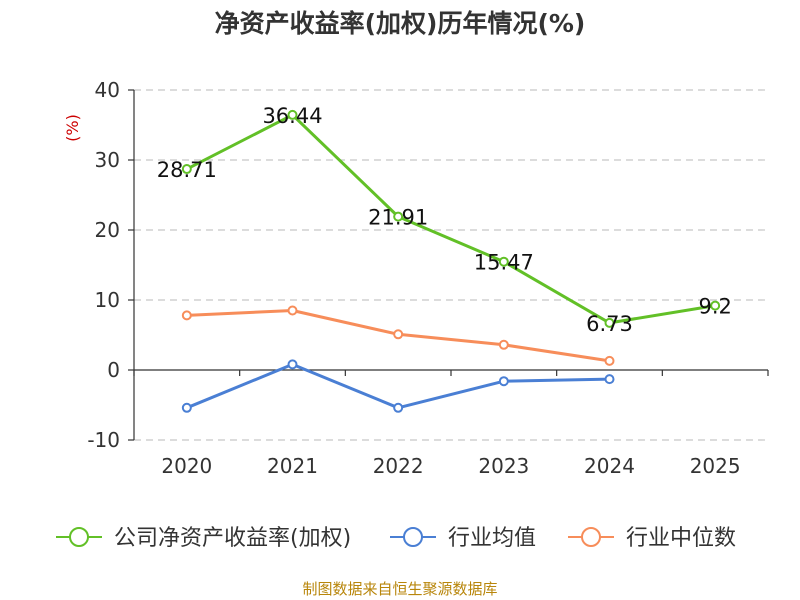 The width and height of the screenshot is (800, 600). What do you see at coordinates (400, 23) in the screenshot?
I see `chart-title: 净资产收益率(加权)历年情况(%)` at bounding box center [400, 23].